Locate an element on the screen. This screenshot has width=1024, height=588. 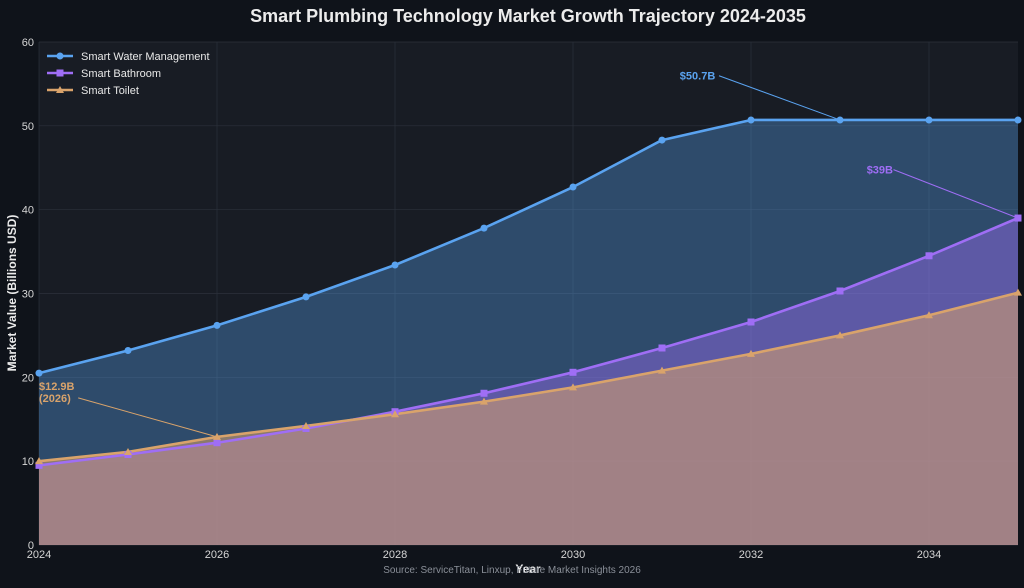
x-tick-label: 2034 is located at coordinates (929, 555).